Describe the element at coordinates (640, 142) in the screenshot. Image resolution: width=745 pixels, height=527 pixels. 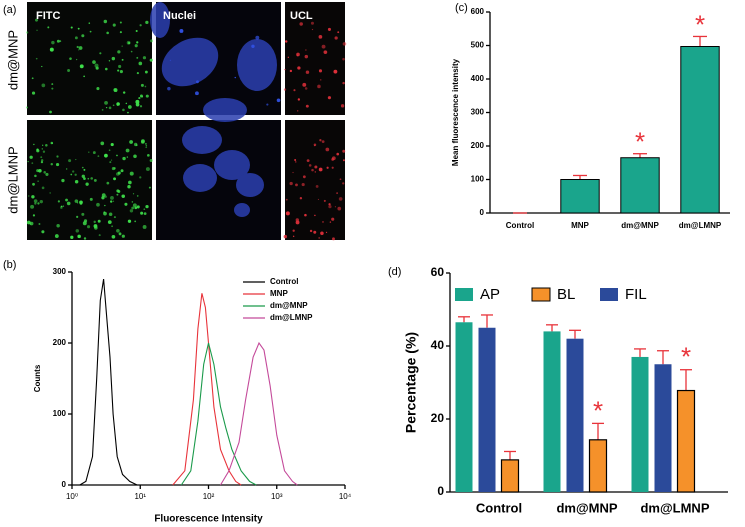
I see `significance-marker: *` at that location.